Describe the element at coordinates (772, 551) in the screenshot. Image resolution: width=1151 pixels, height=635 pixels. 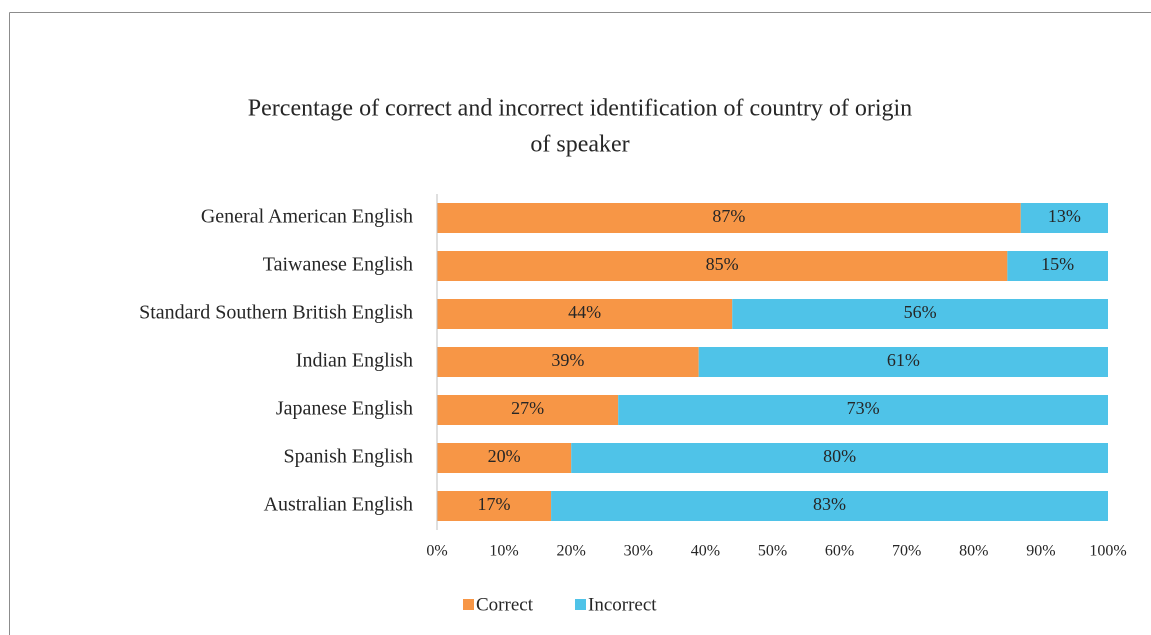
I see `x-tick-label: 50%` at that location.